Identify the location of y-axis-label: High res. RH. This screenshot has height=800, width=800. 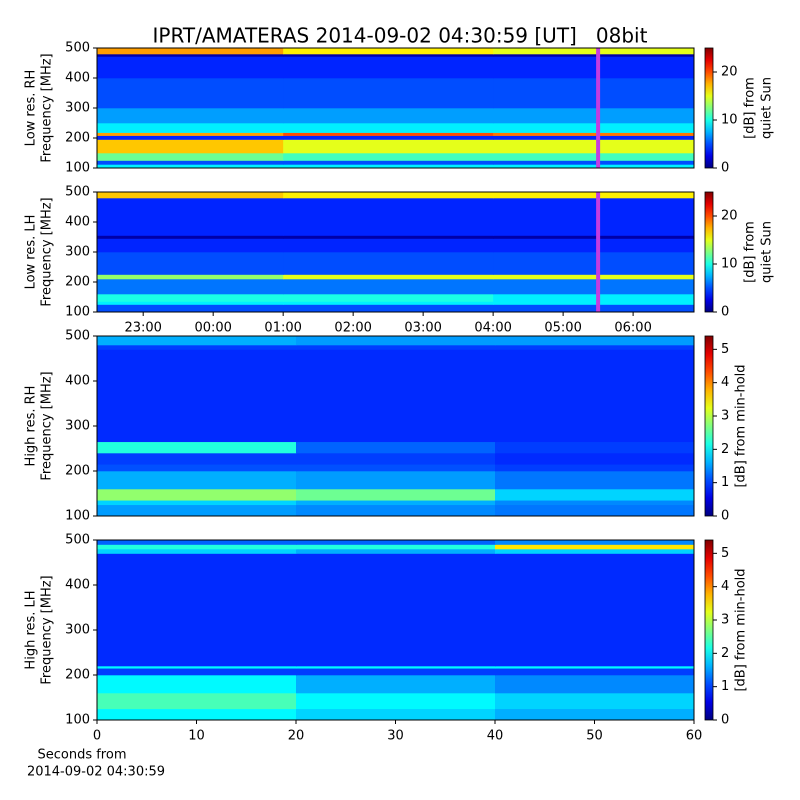
(31, 426).